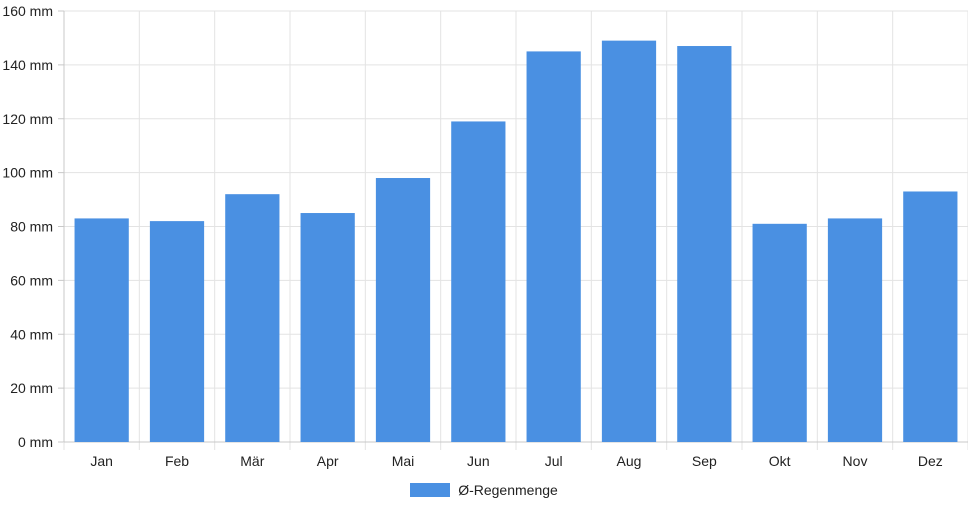 The height and width of the screenshot is (508, 968). Describe the element at coordinates (31, 227) in the screenshot. I see `y-tick-label: 80 mm` at that location.